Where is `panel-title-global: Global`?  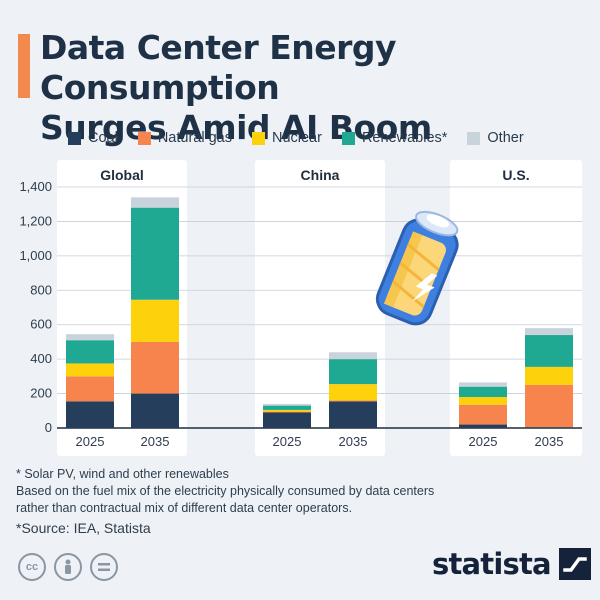
panel-title-global: Global is located at coordinates (122, 175).